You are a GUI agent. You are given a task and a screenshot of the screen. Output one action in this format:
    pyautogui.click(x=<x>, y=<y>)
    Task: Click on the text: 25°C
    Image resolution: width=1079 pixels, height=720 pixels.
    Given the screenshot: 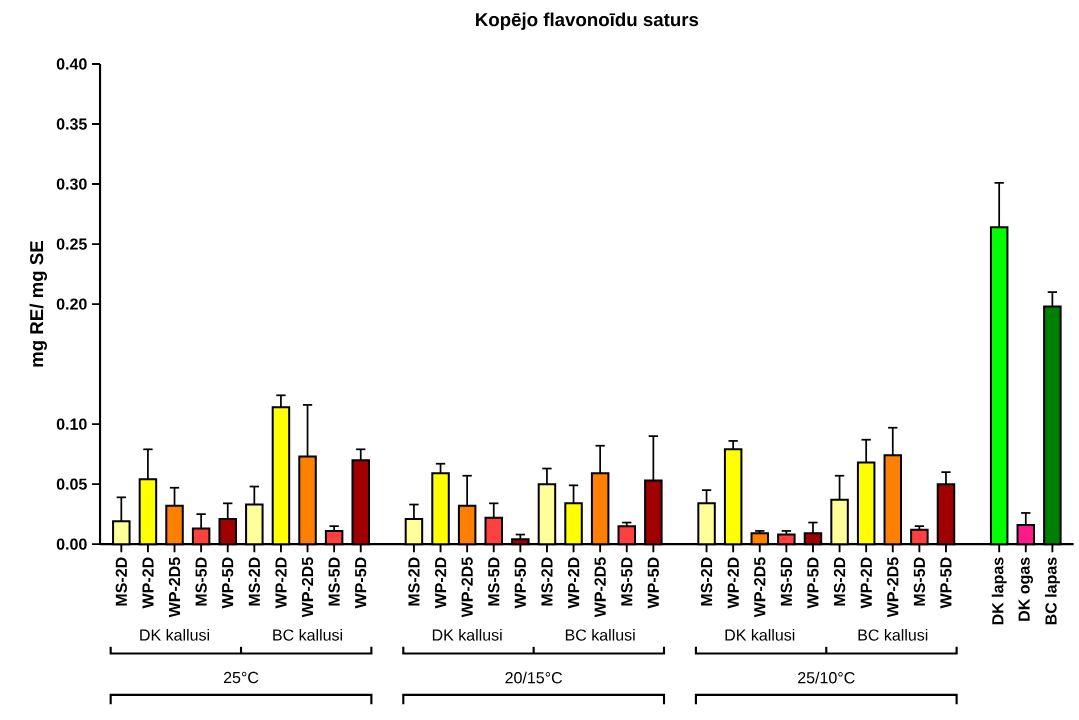 What is the action you would take?
    pyautogui.click(x=241, y=677)
    